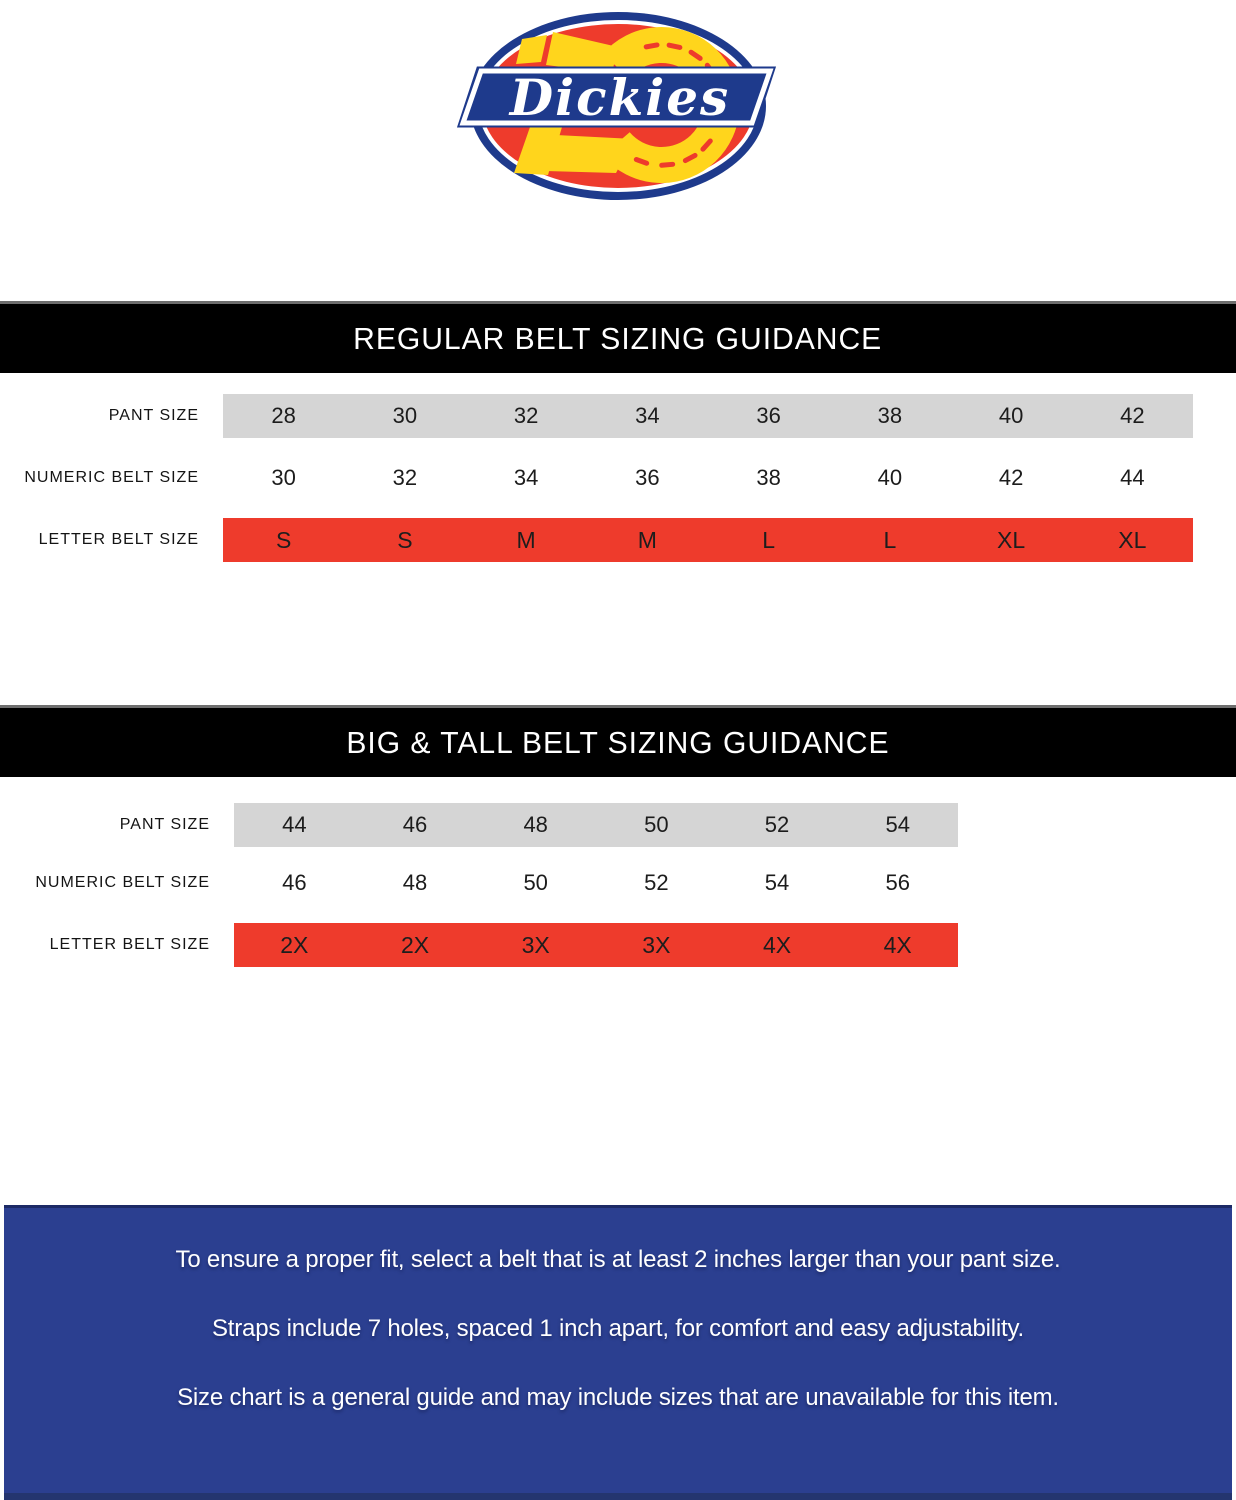  I want to click on table-row-pant-size: PANT SIZE 28 30 32 34 36 38 40 42, so click(618, 416).